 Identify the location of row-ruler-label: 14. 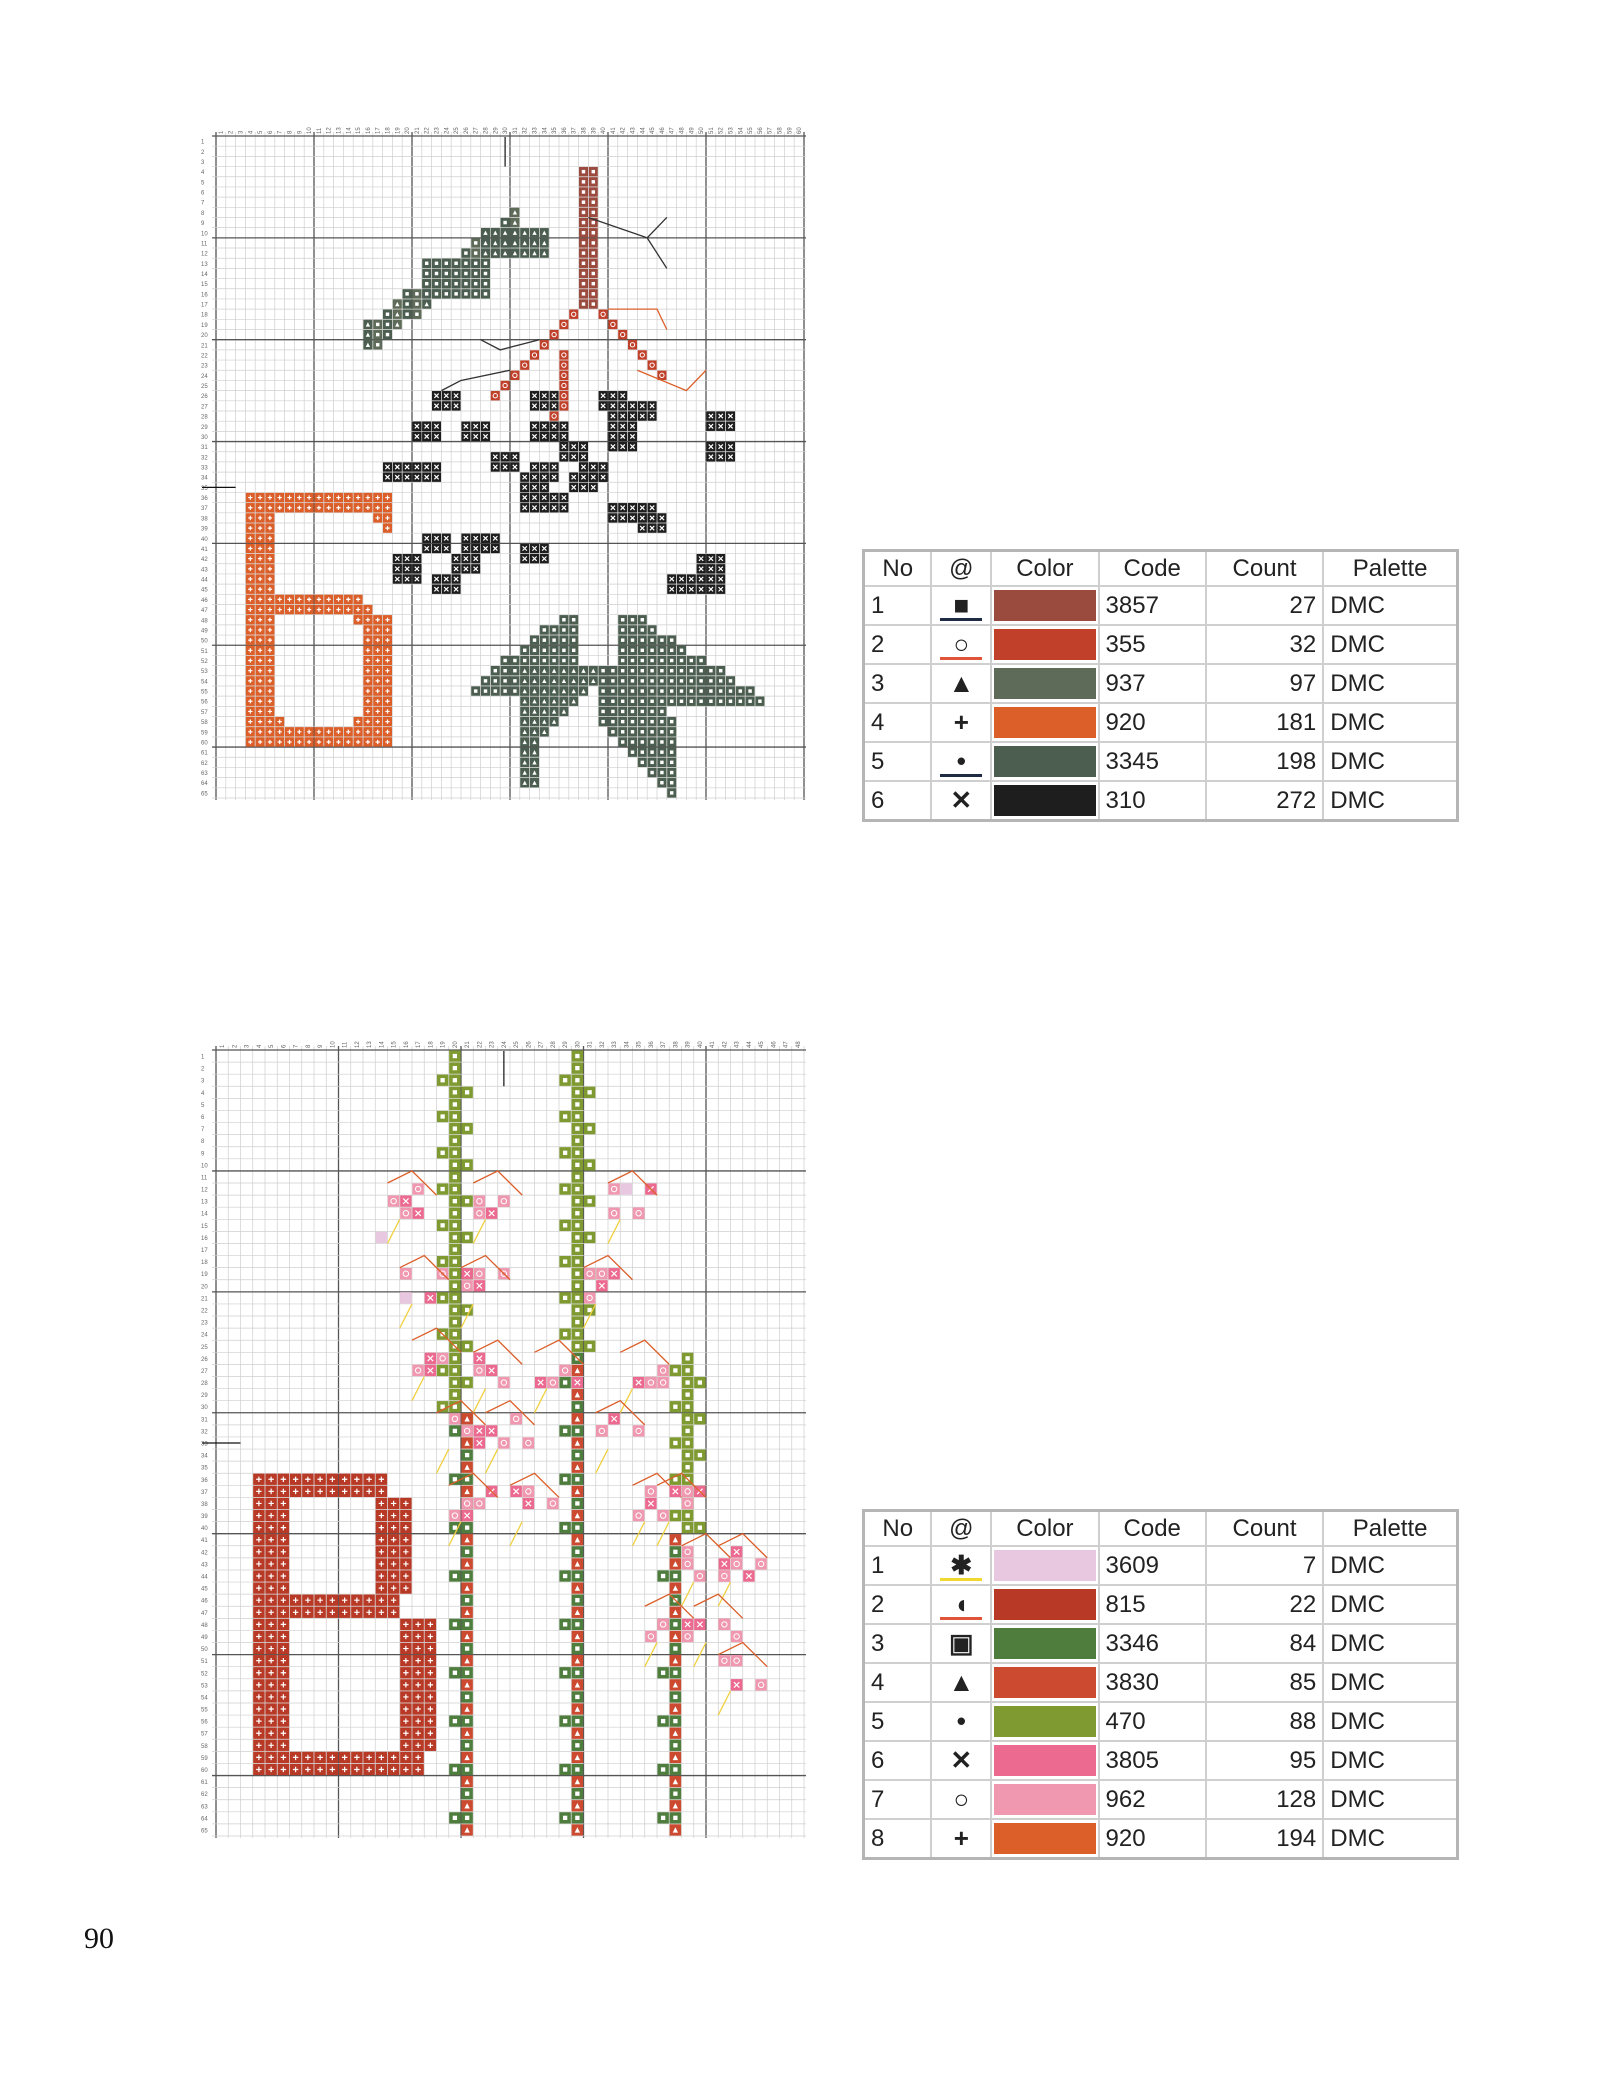
(204, 1215).